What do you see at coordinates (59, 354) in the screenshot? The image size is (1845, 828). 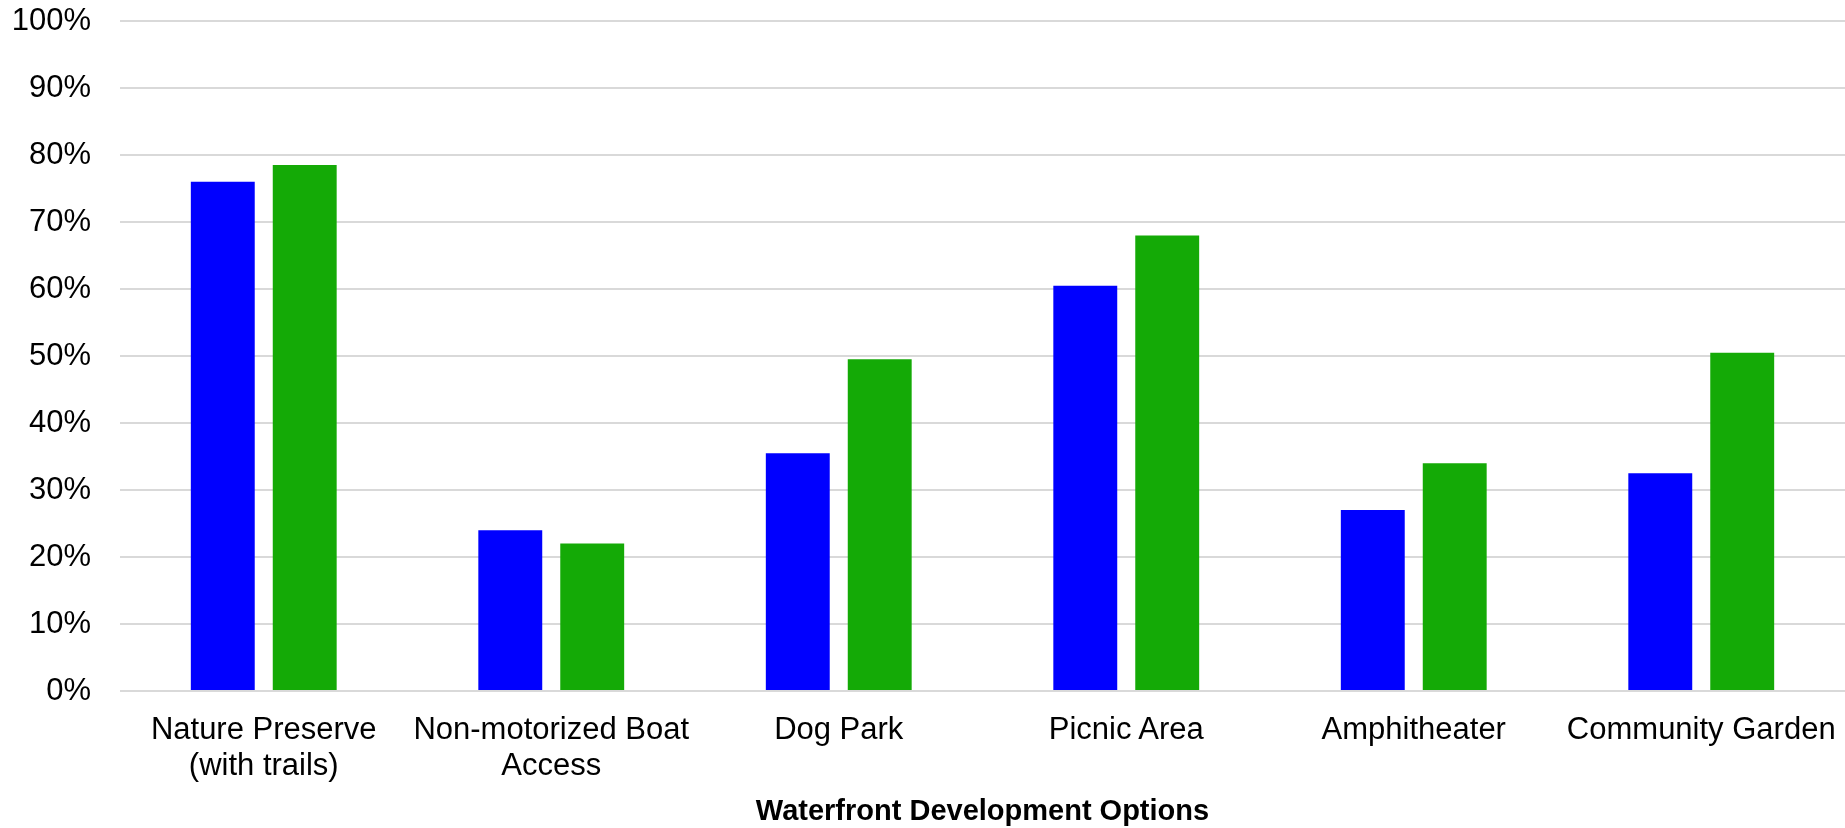 I see `y-tick-label: 50%` at bounding box center [59, 354].